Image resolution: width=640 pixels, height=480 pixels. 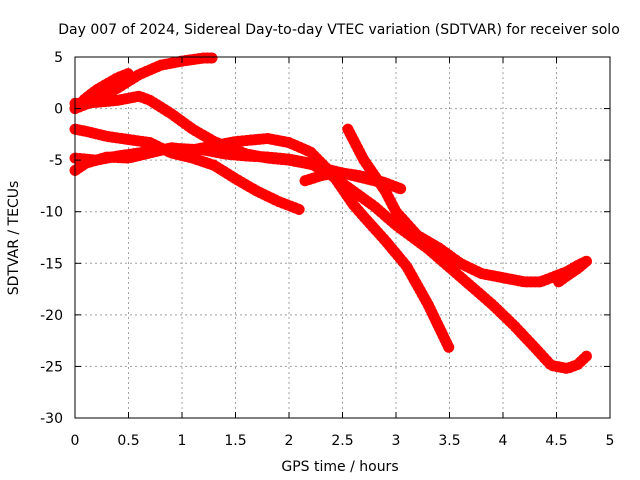 I want to click on y-axis-label: SDTVAR / TECUs, so click(x=14, y=238).